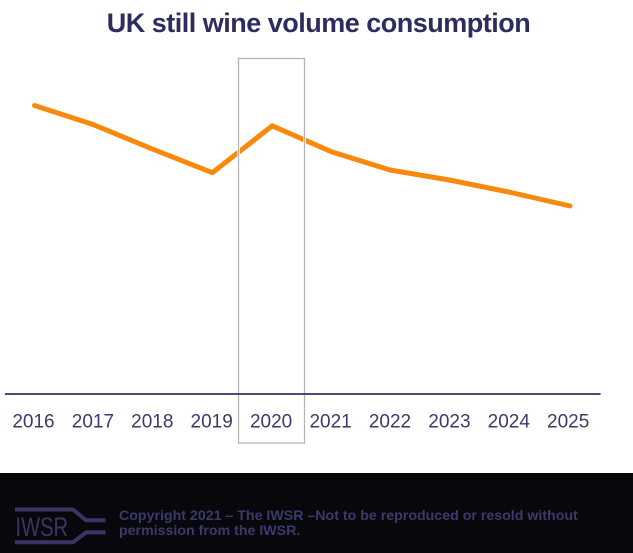 The height and width of the screenshot is (553, 633). What do you see at coordinates (93, 422) in the screenshot?
I see `svg-text: 2017` at bounding box center [93, 422].